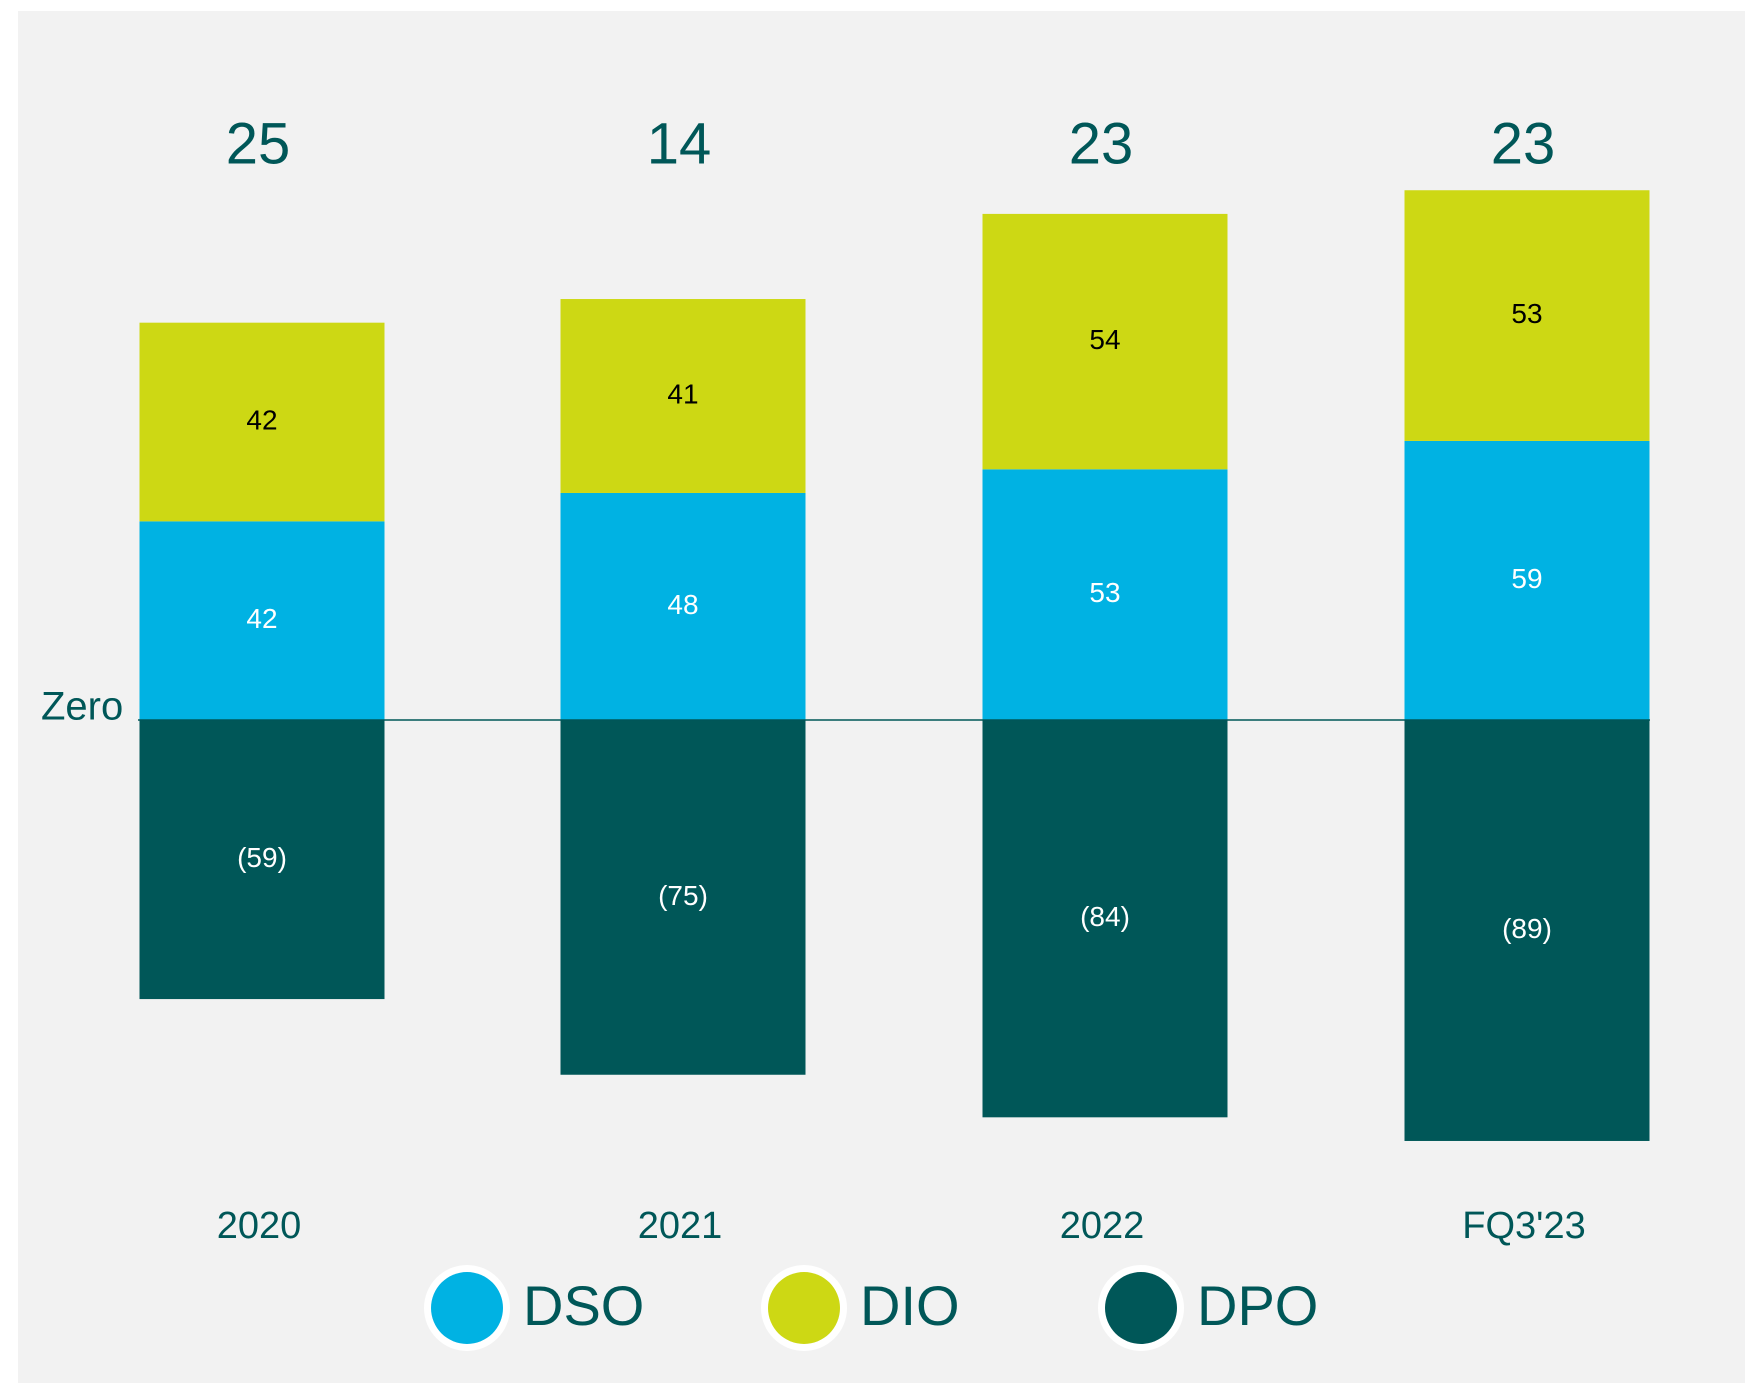  Describe the element at coordinates (680, 1226) in the screenshot. I see `x-tick-label: 2021` at that location.